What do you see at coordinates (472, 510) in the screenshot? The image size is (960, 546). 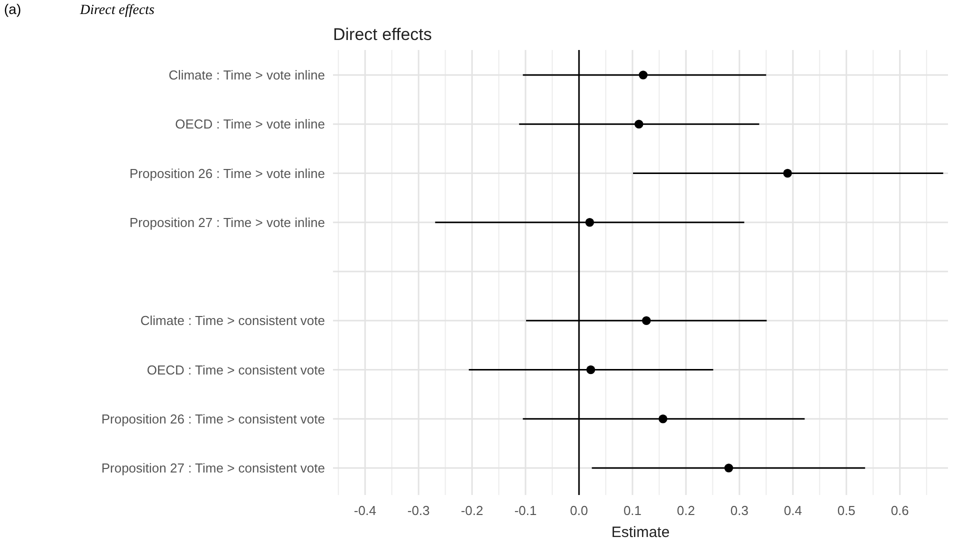 I see `x-tick-label: -0.2` at bounding box center [472, 510].